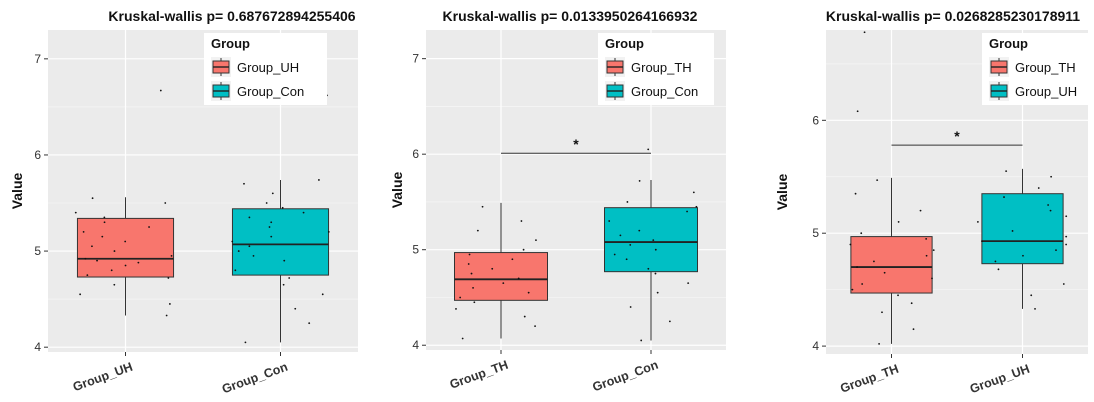 This screenshot has width=1094, height=402. Describe the element at coordinates (231, 16) in the screenshot. I see `chart-title: Kruskal-wallis p= 0.687672894255406` at that location.